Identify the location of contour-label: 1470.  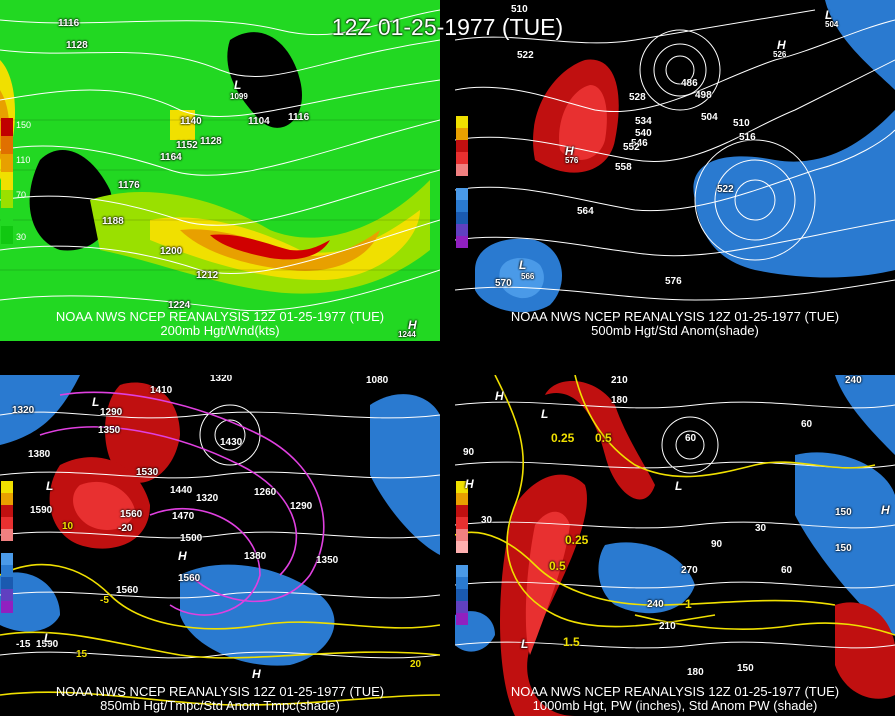
(183, 516).